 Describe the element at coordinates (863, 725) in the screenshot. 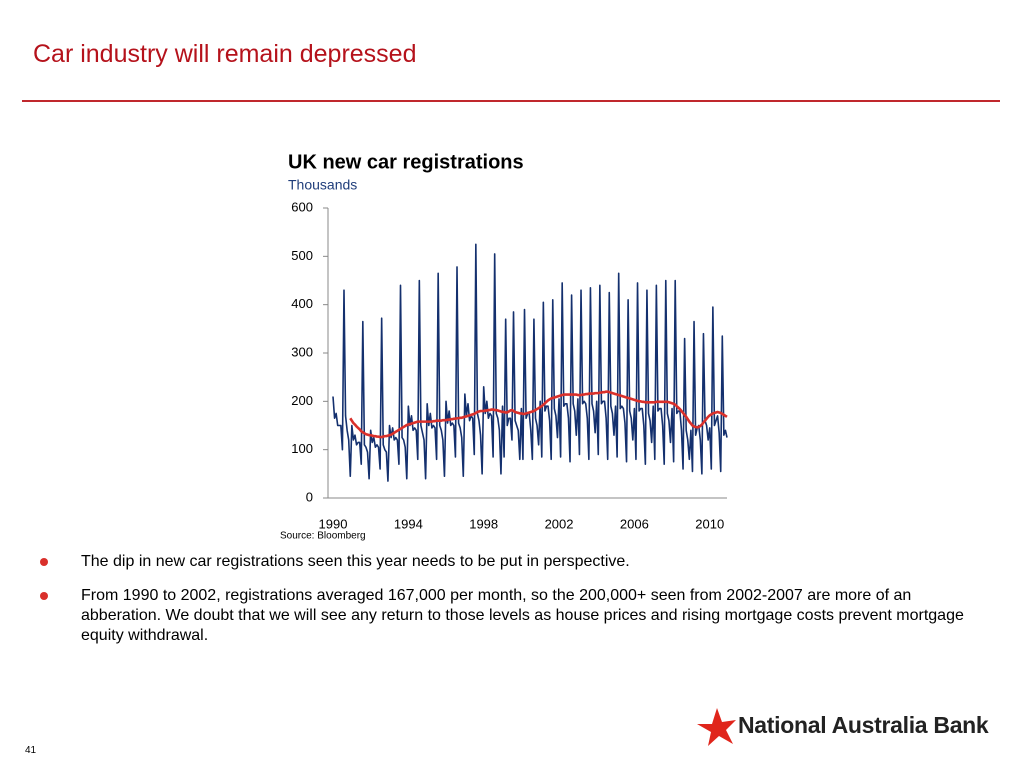

I see `logo-text: National Australia Bank` at that location.